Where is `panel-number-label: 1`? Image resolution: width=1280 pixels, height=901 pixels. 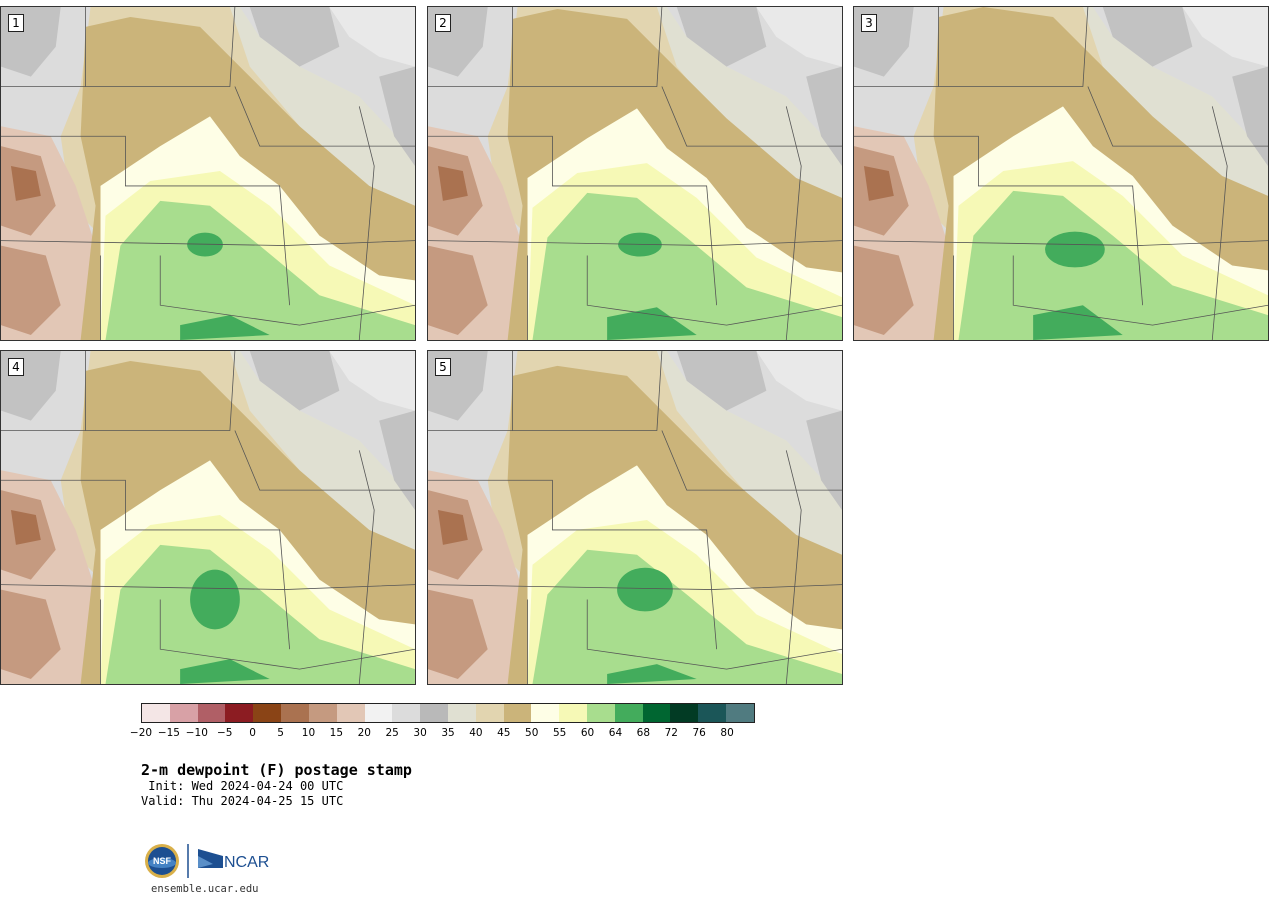 panel-number-label: 1 is located at coordinates (16, 23).